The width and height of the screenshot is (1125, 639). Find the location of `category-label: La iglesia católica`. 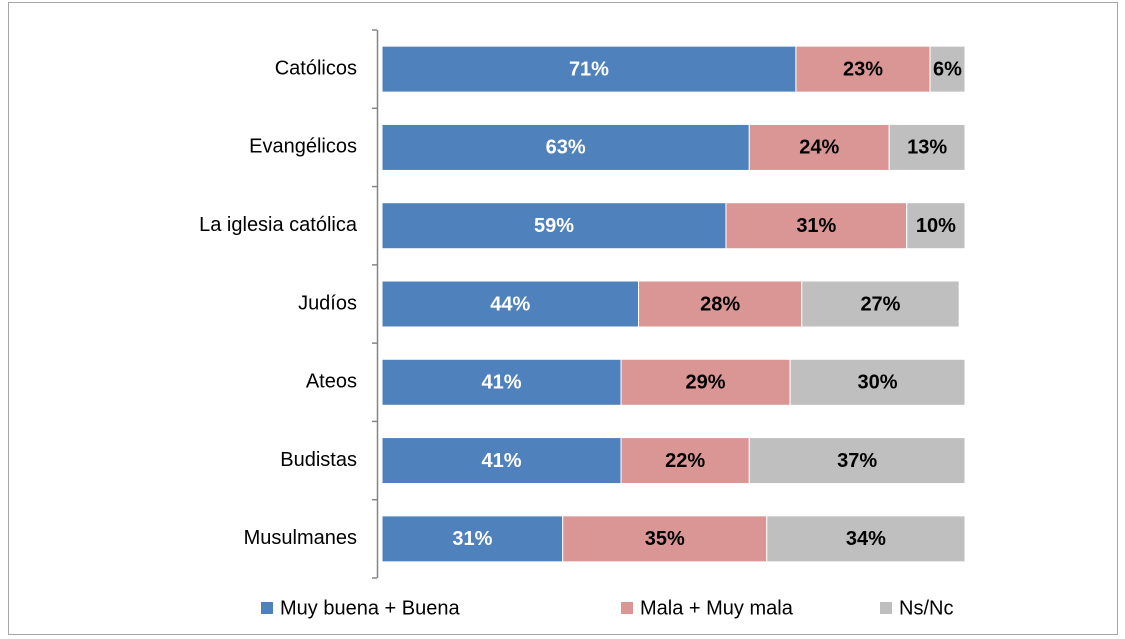

category-label: La iglesia católica is located at coordinates (278, 225).